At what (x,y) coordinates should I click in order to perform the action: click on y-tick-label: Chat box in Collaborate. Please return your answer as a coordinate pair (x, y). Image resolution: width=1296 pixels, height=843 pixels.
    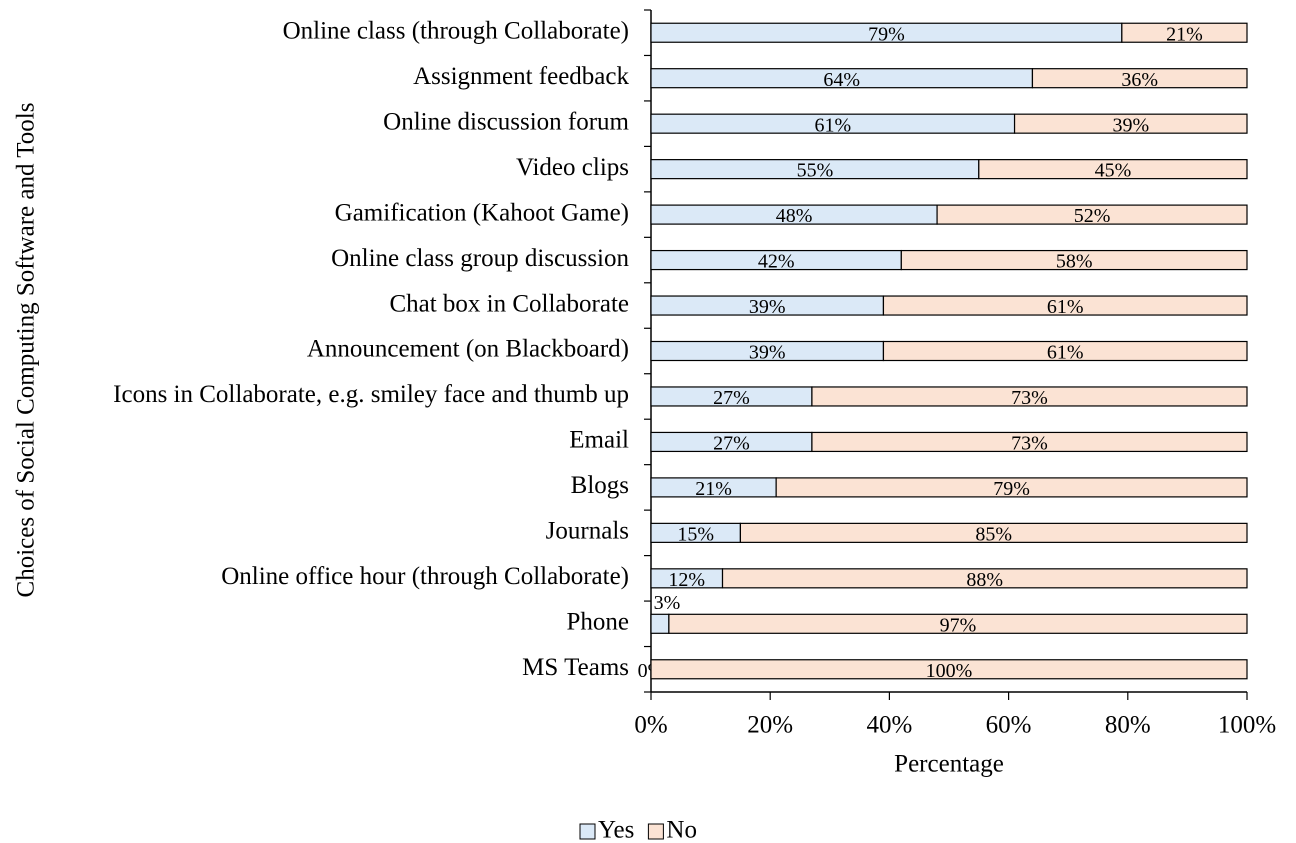
    Looking at the image, I should click on (509, 303).